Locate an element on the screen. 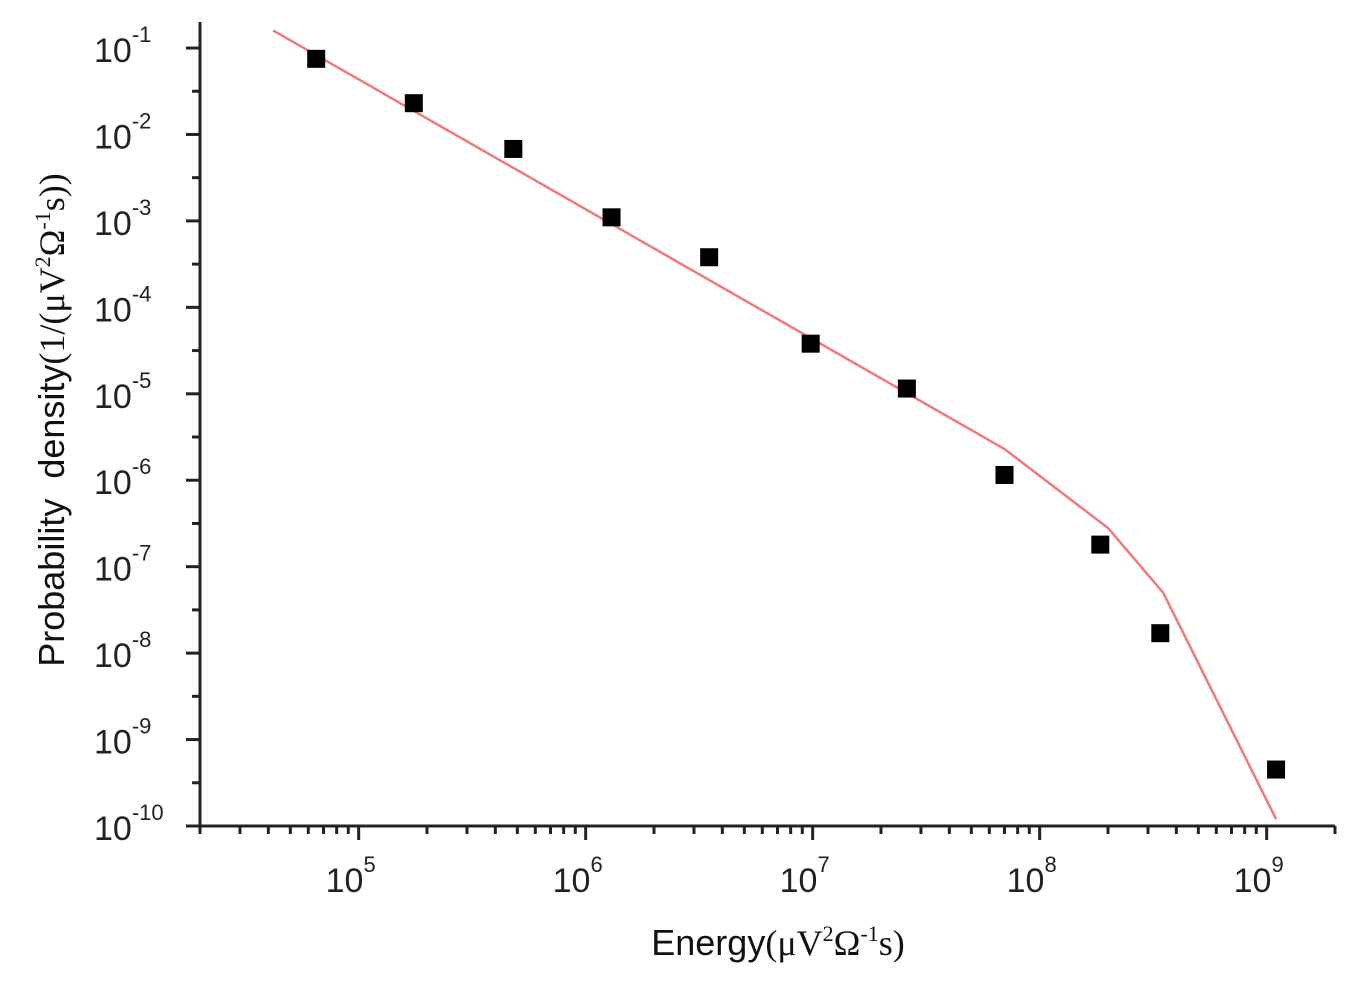  x-axis-unit-base: μV is located at coordinates (799, 943).